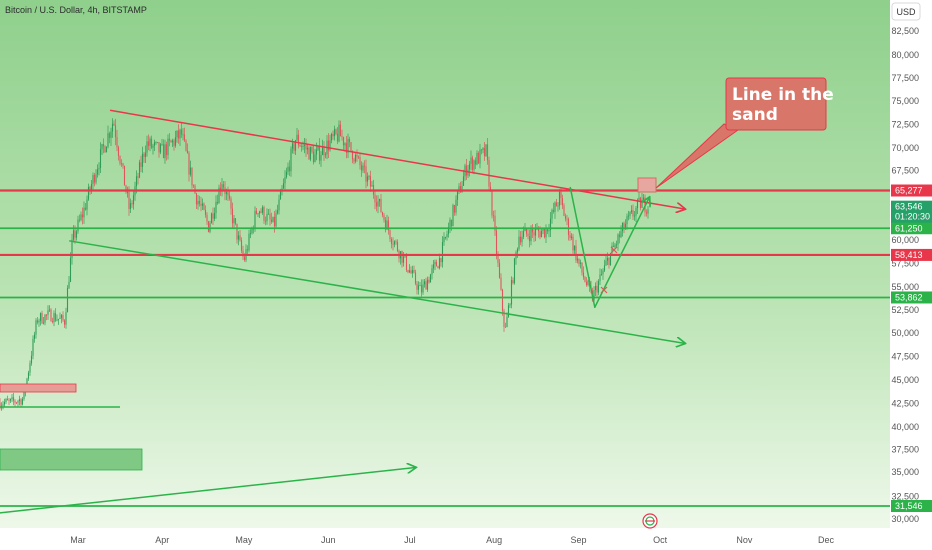  What do you see at coordinates (912, 217) in the screenshot?
I see `price-tag-label: 01:20:30` at bounding box center [912, 217].